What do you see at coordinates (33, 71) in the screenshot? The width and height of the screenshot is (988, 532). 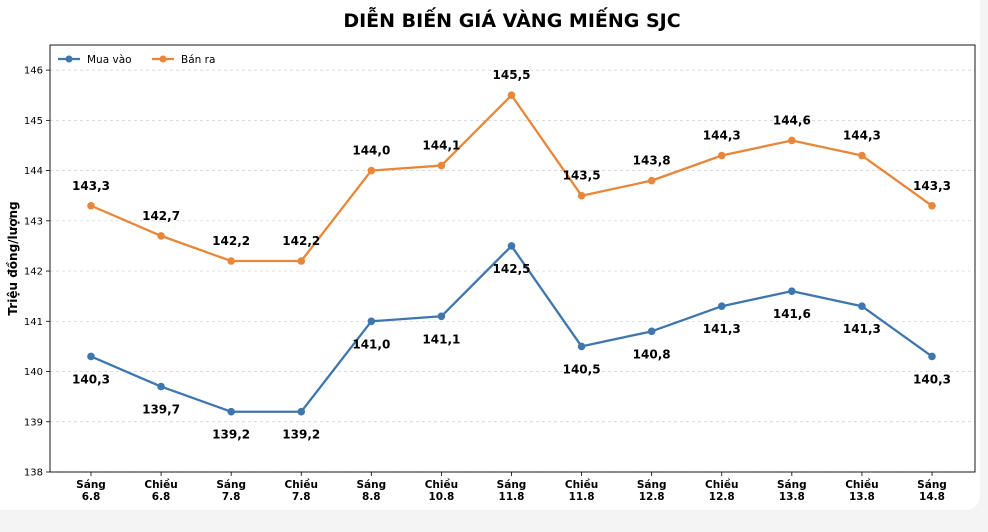 I see `y-tick-label: 146` at bounding box center [33, 71].